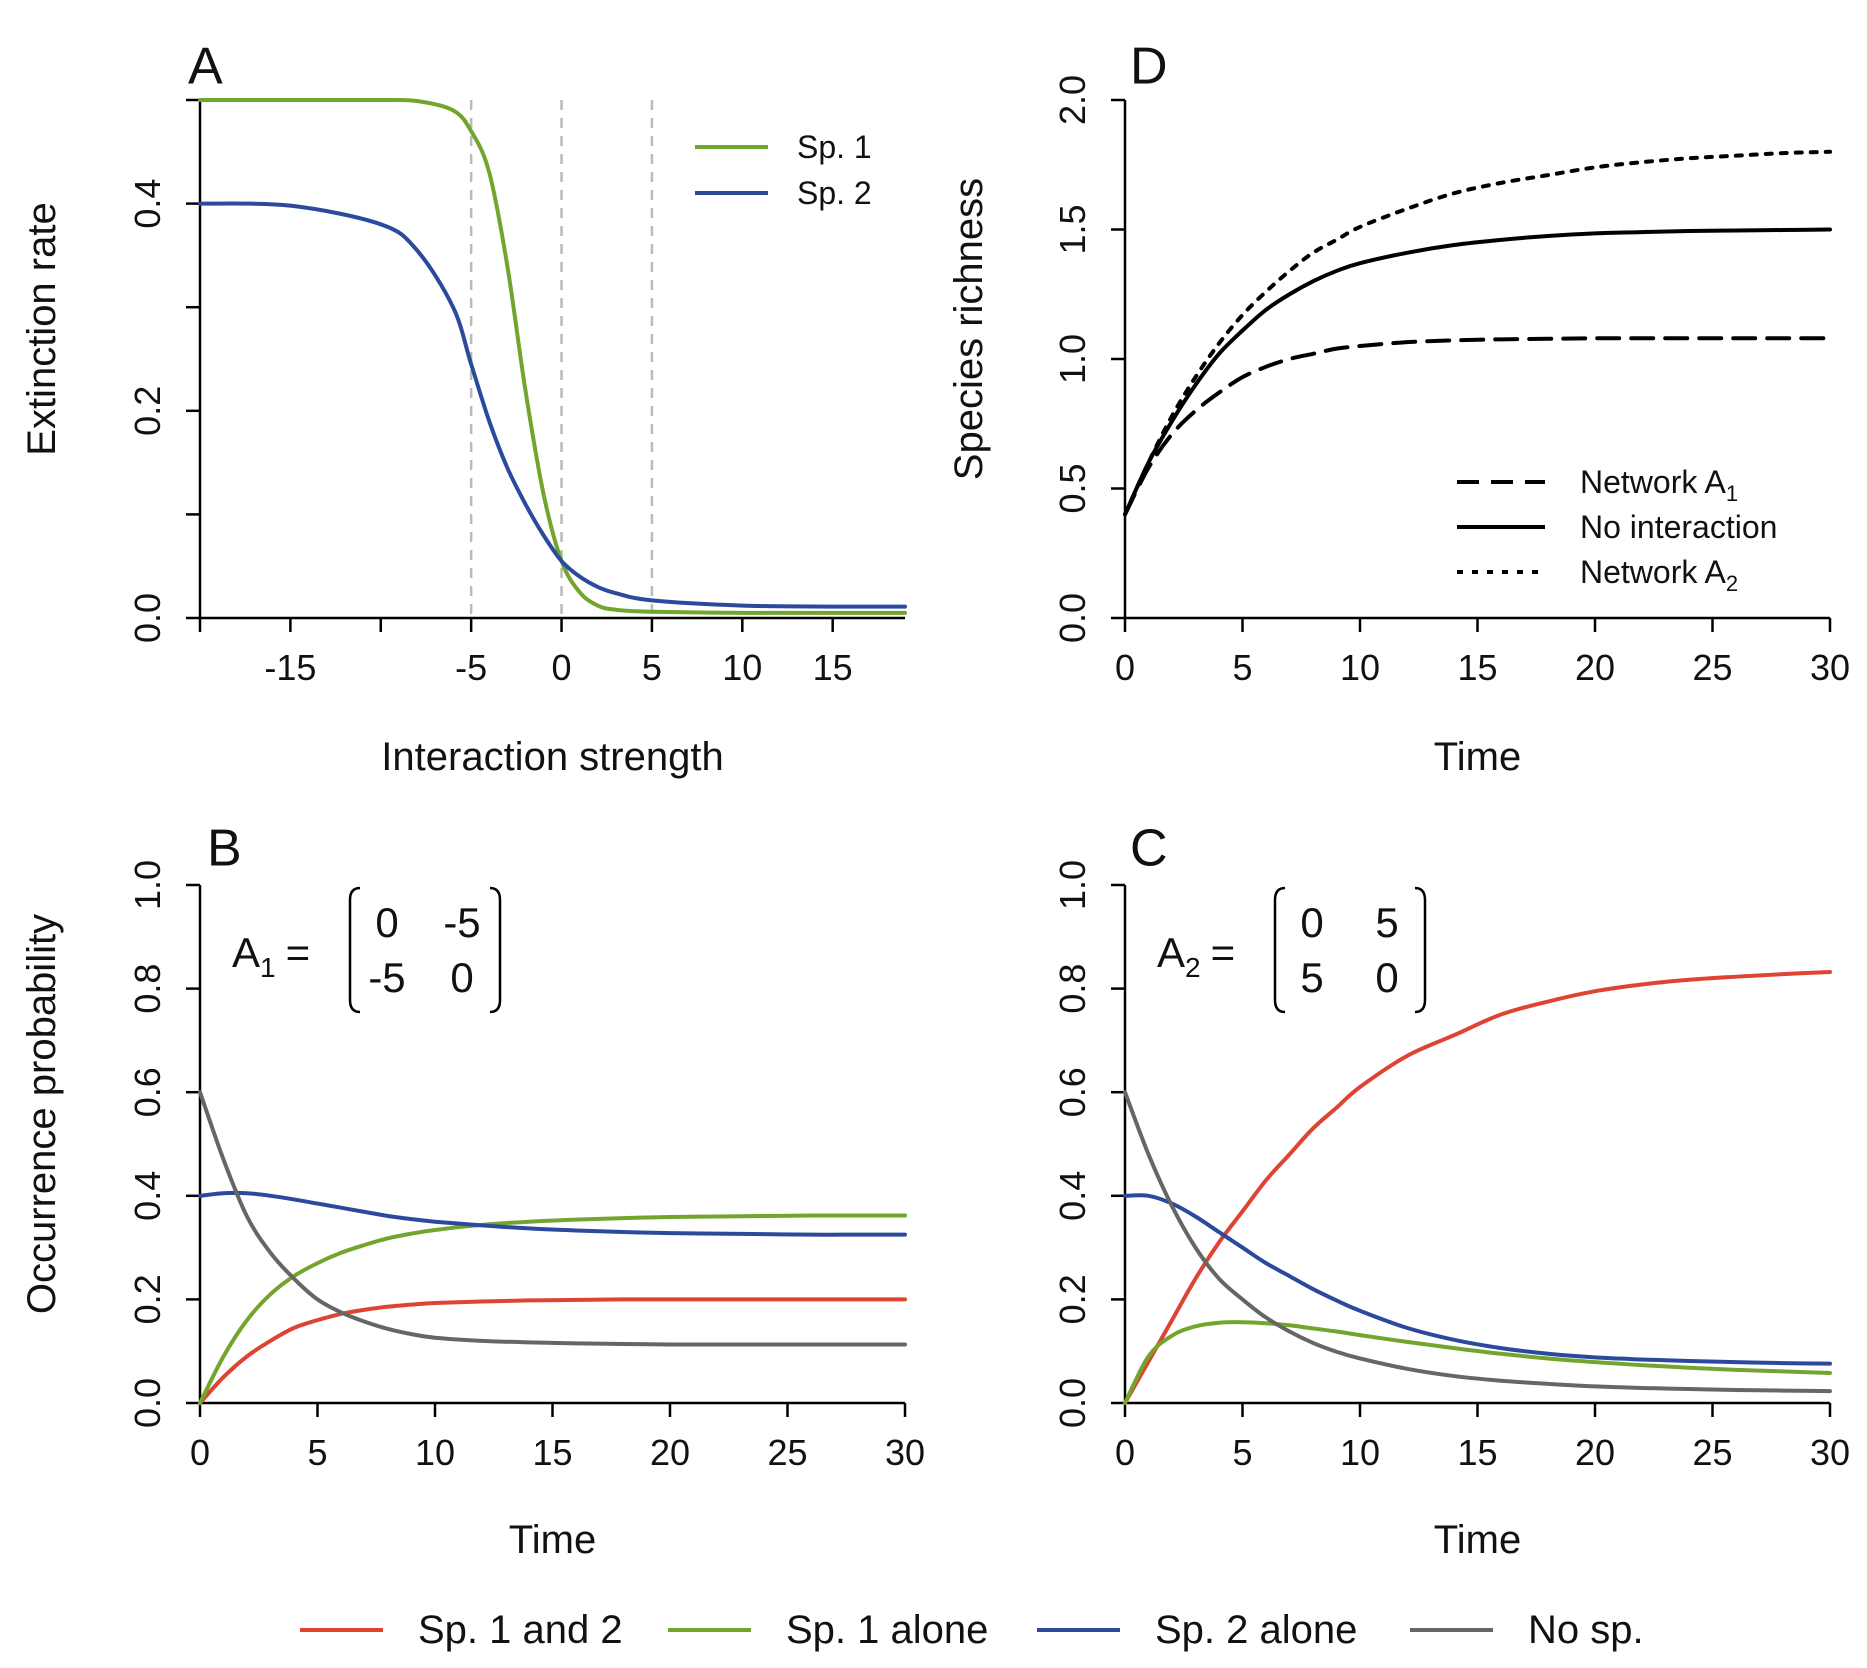 The image size is (1867, 1668). Describe the element at coordinates (461, 922) in the screenshot. I see `matrix-cell: -5` at that location.